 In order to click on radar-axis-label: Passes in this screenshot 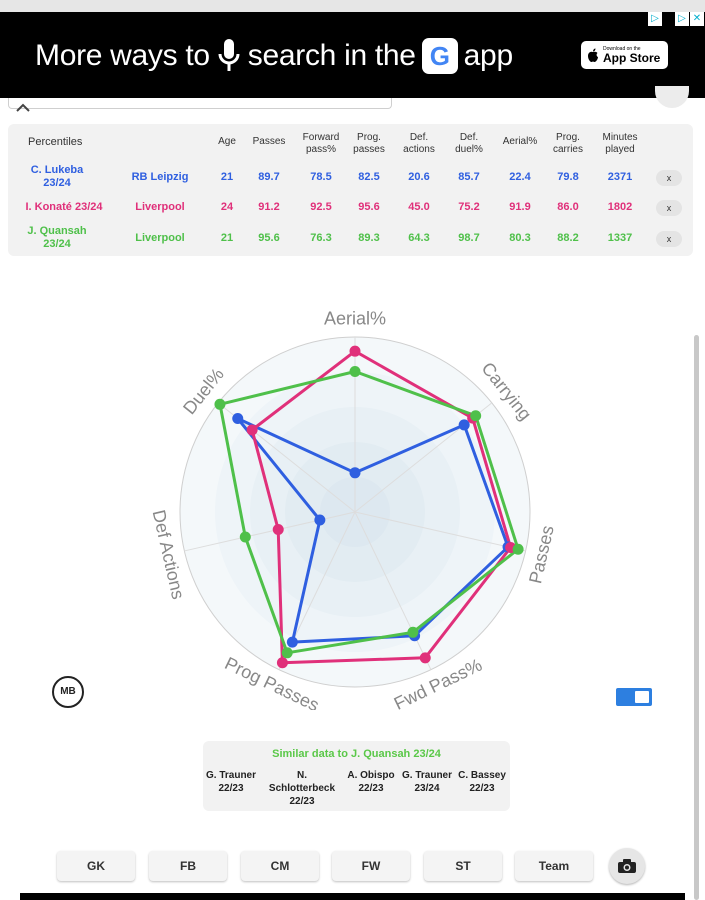, I will do `click(541, 555)`.